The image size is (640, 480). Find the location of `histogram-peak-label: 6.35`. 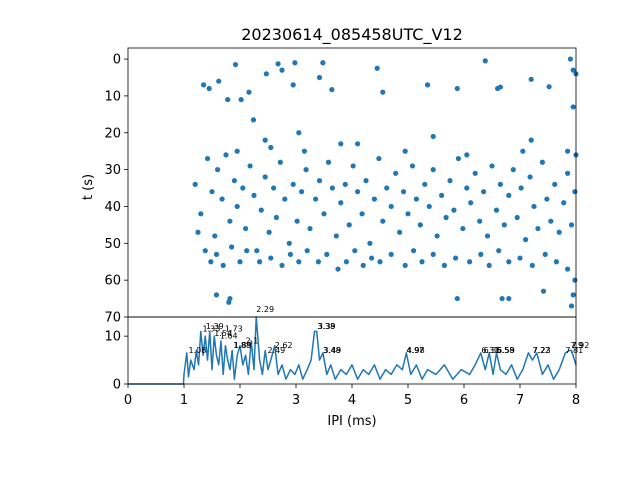

histogram-peak-label: 6.35 is located at coordinates (493, 350).